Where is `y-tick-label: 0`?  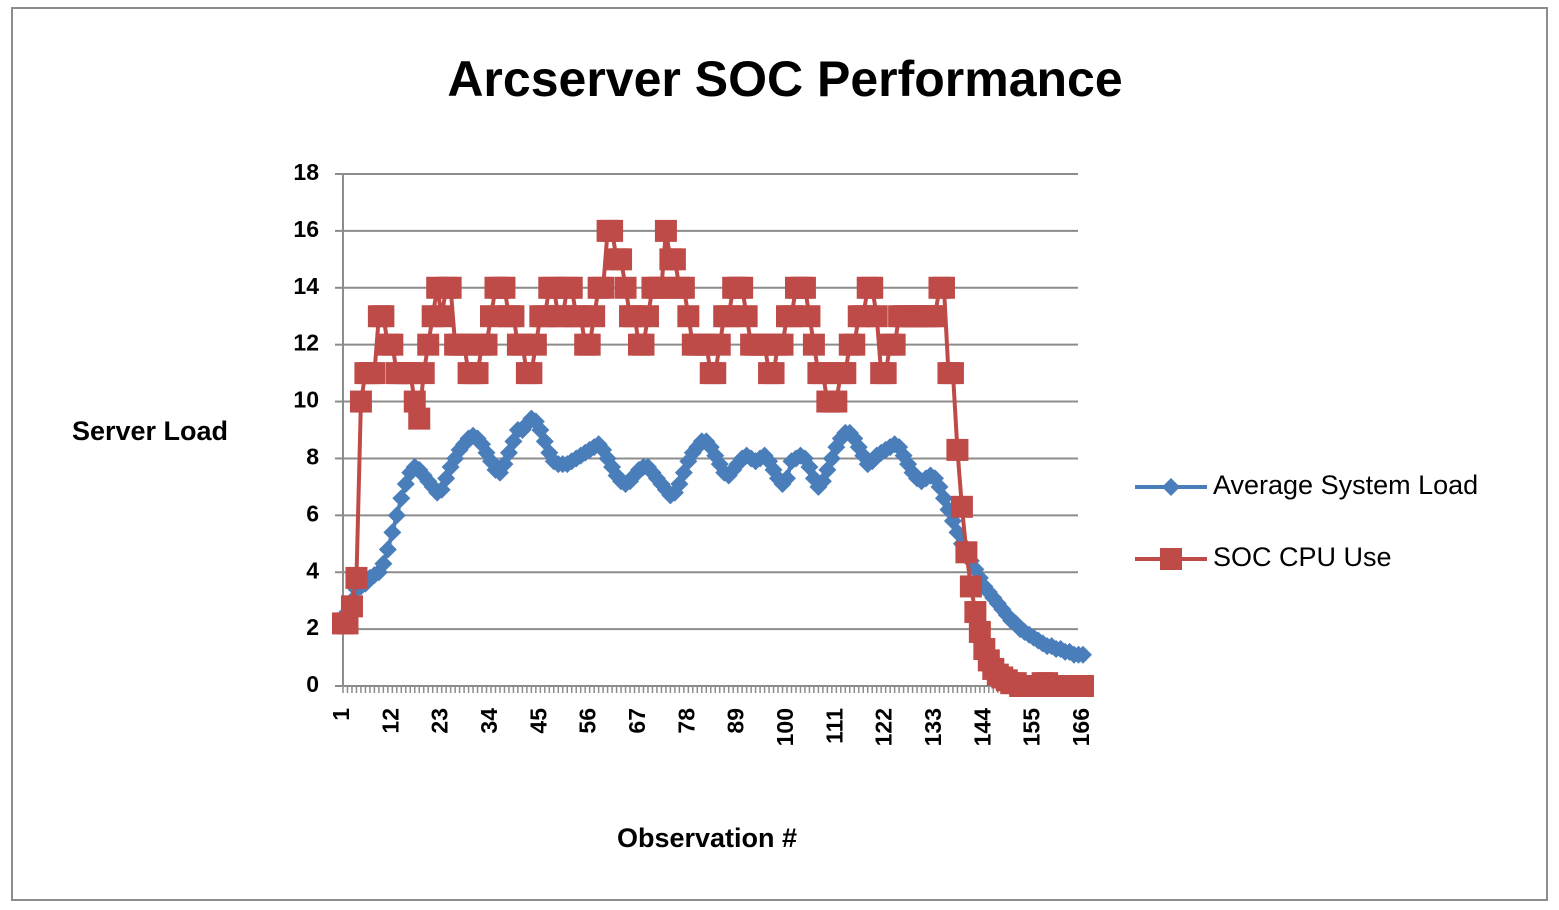
y-tick-label: 0 is located at coordinates (312, 684).